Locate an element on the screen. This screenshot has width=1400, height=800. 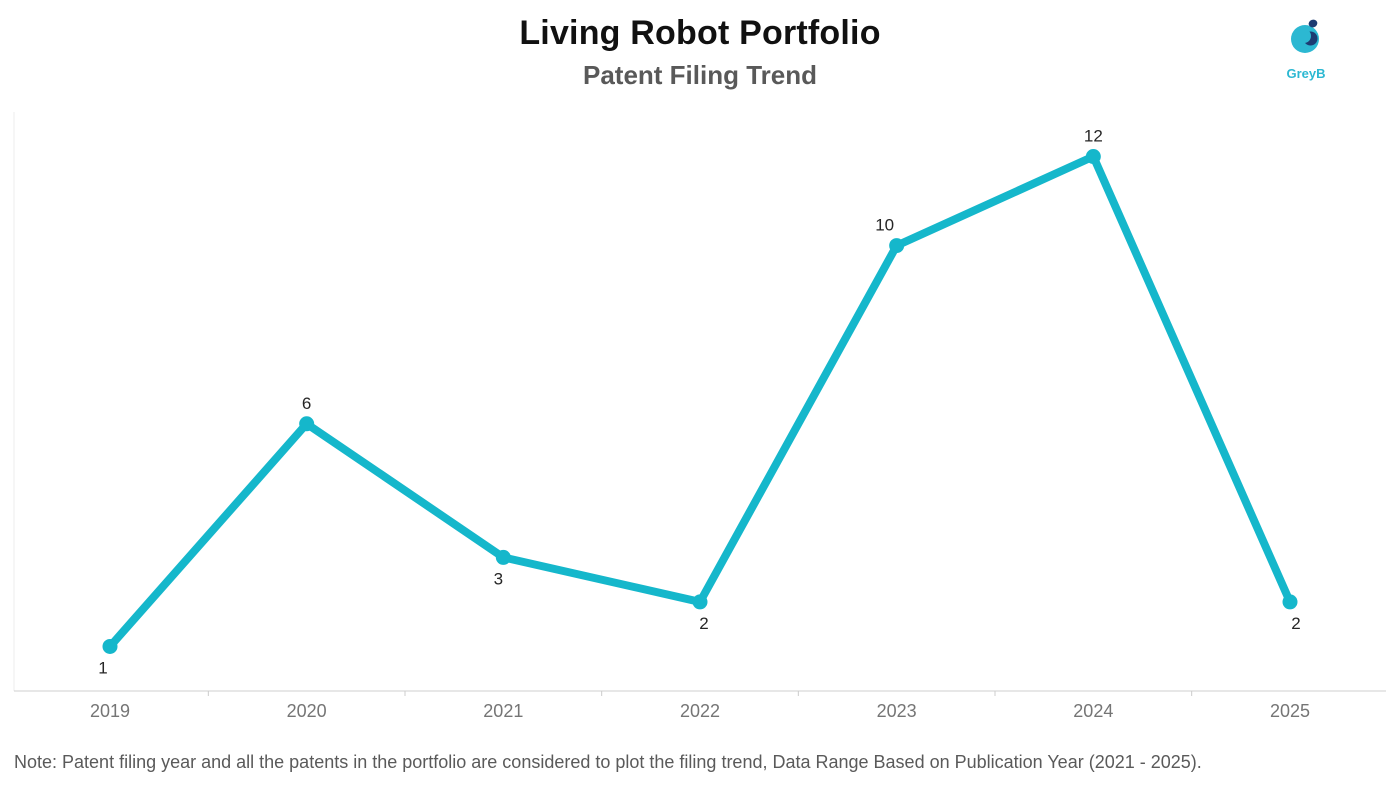
x-axis-label: 2020 is located at coordinates (307, 711).